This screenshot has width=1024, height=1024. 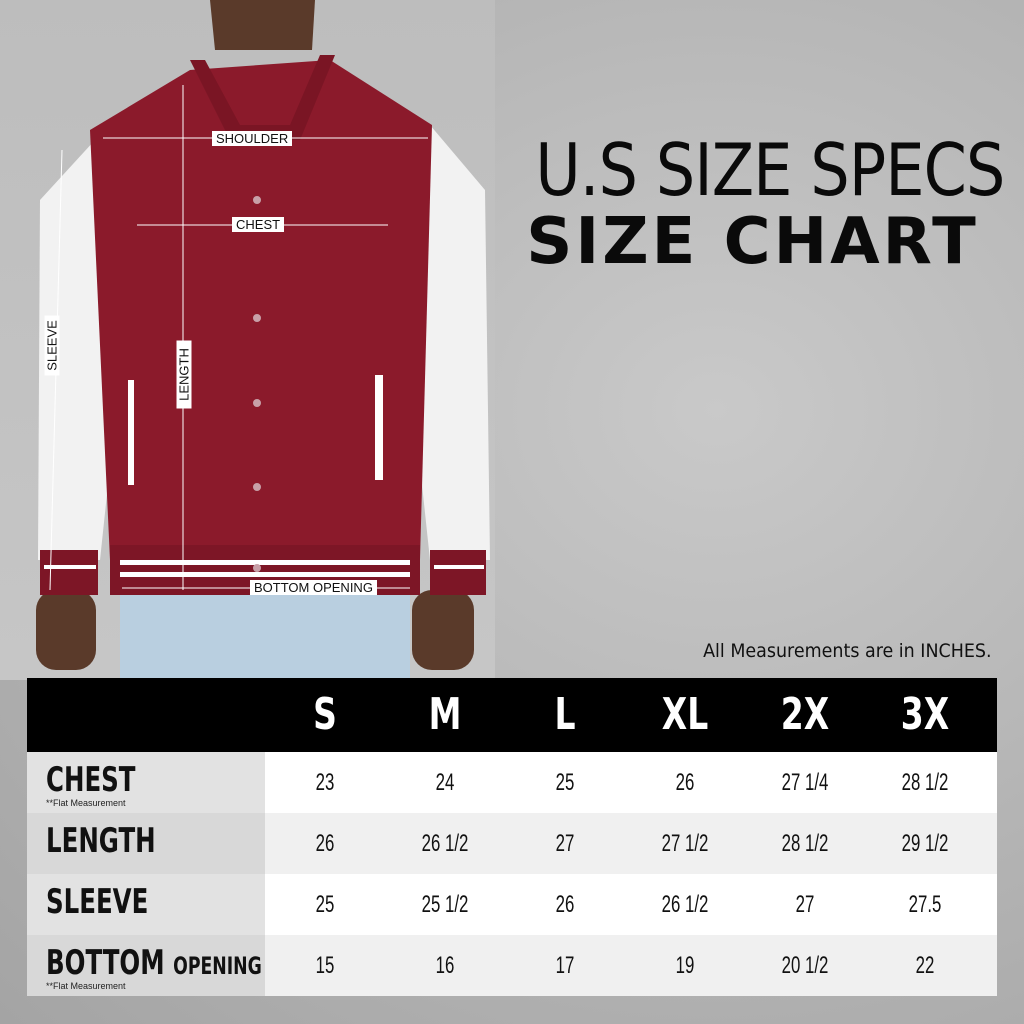 I want to click on size-header: S, so click(x=325, y=714).